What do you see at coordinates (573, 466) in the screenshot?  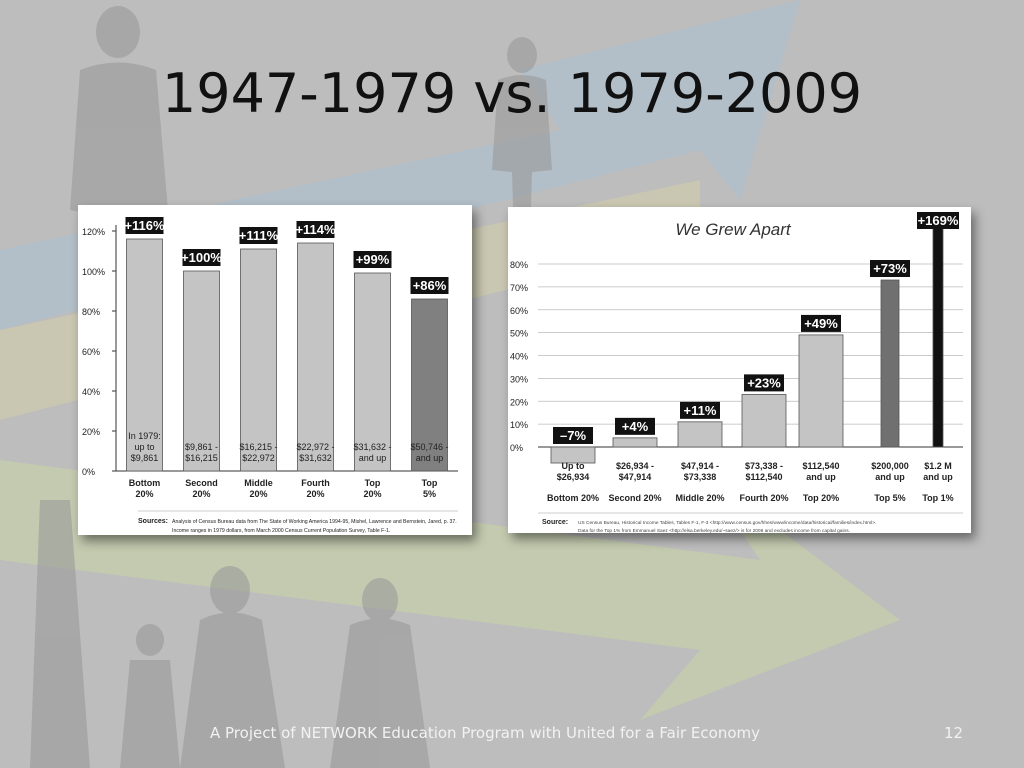 I see `income-range-label: Up to` at bounding box center [573, 466].